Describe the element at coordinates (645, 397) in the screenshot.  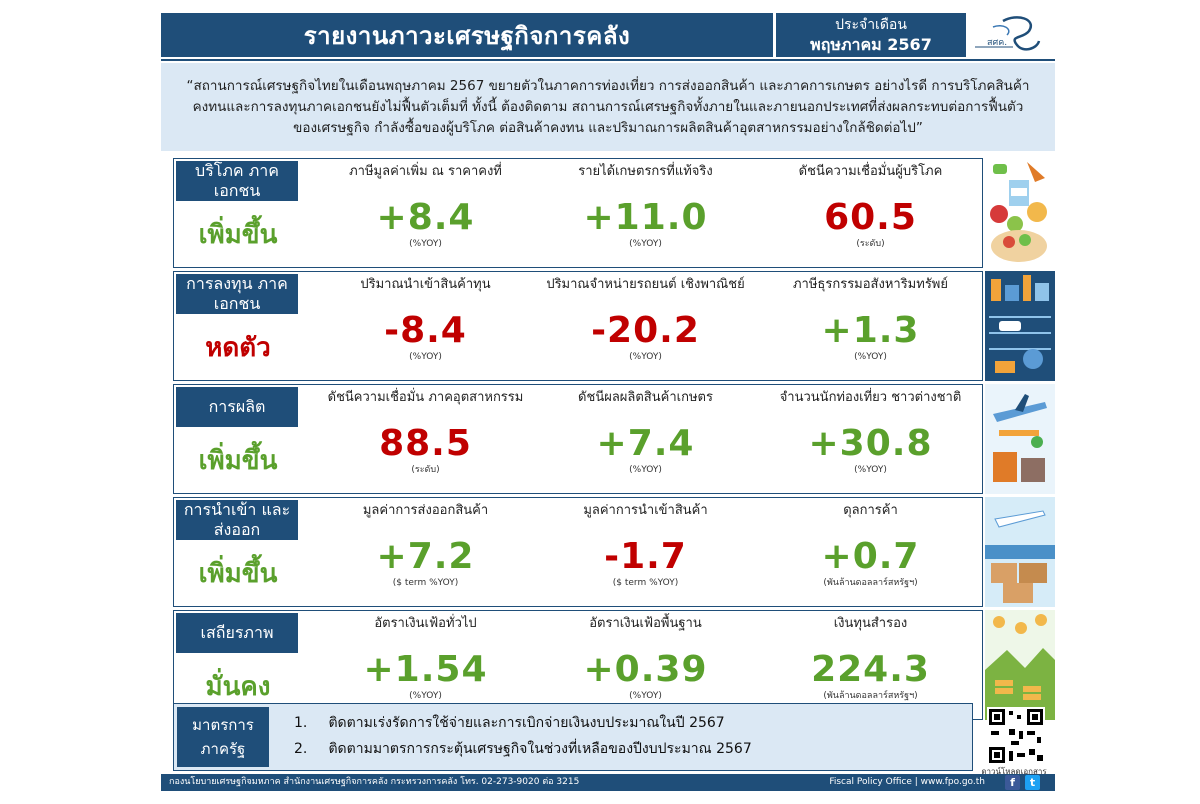
I see `metric-name: ดัชนีผลผลิตสินค้าเกษตร` at that location.